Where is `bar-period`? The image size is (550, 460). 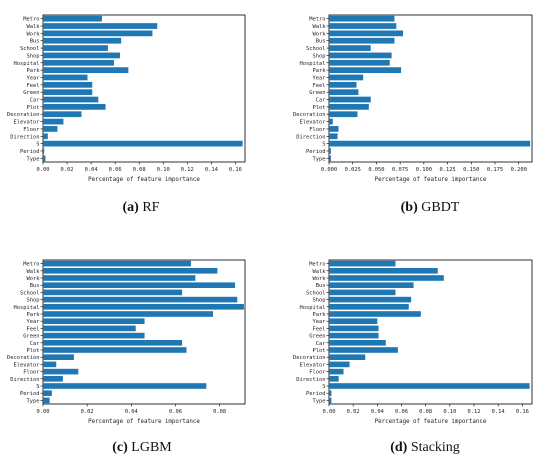 bar-period is located at coordinates (330, 393).